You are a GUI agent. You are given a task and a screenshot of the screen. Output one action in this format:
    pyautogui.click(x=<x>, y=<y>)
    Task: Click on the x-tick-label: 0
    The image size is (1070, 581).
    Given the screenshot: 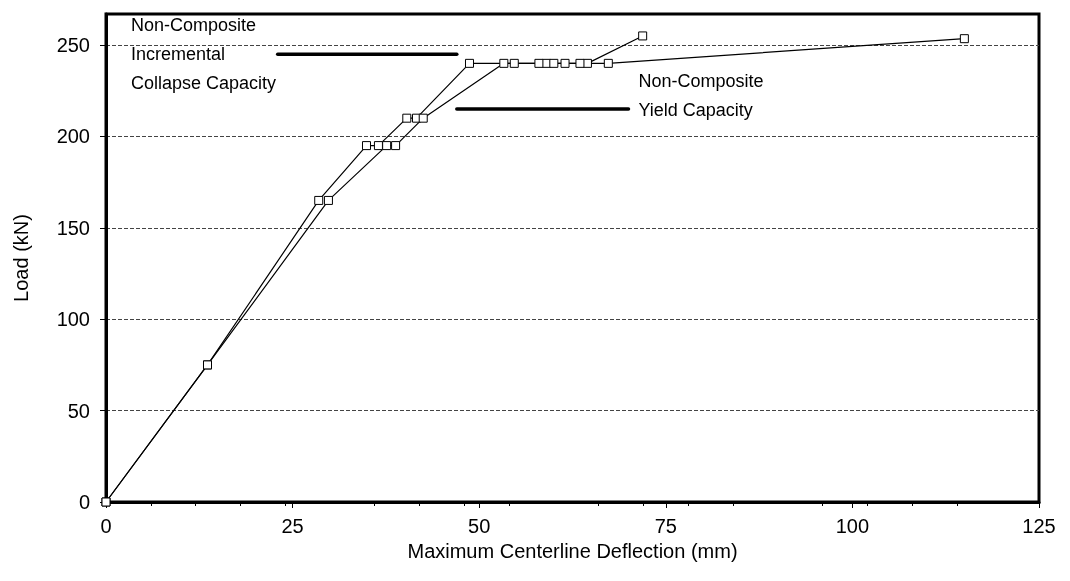 What is the action you would take?
    pyautogui.click(x=106, y=526)
    